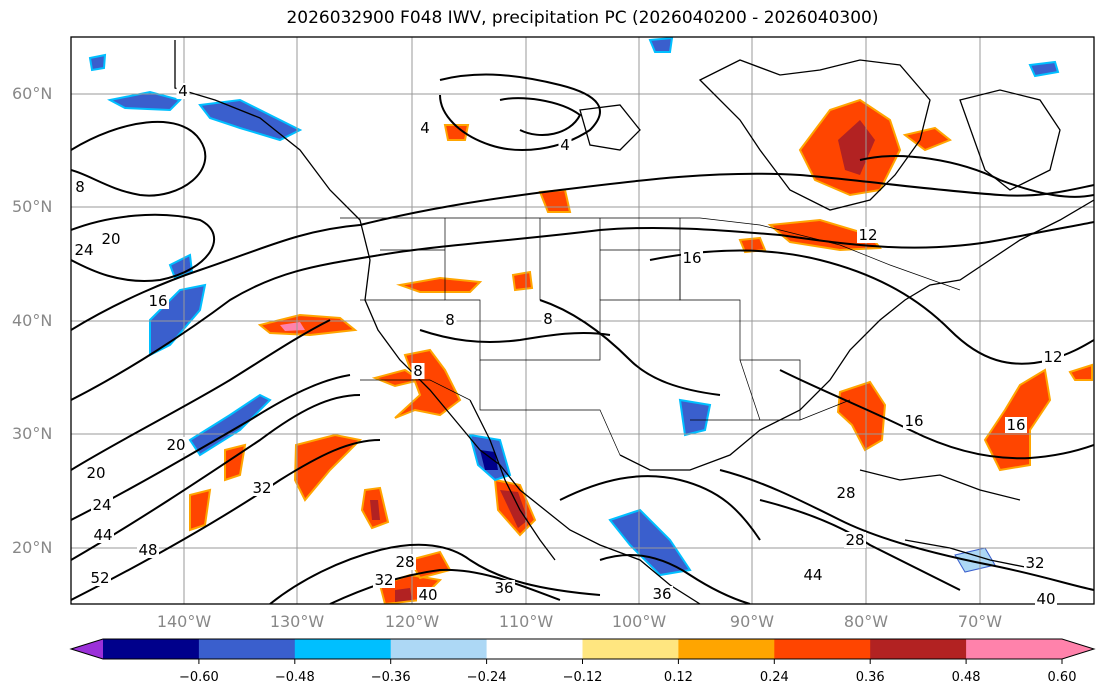 This screenshot has height=698, width=1105. What do you see at coordinates (184, 621) in the screenshot?
I see `lon-label: 140°W` at bounding box center [184, 621].